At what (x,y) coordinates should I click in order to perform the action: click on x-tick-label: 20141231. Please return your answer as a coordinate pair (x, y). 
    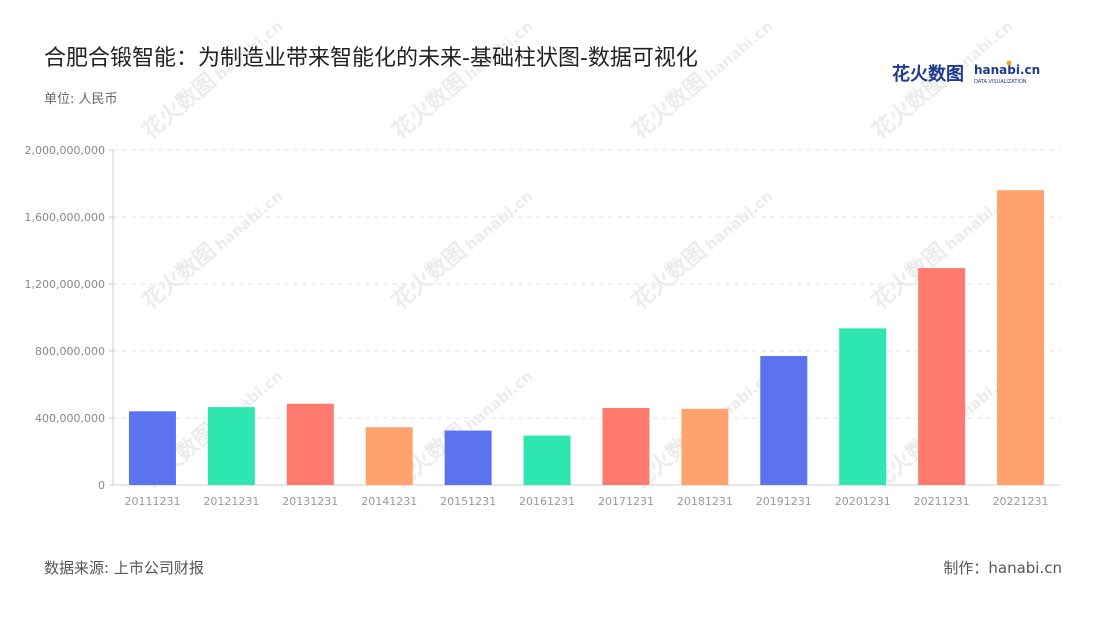
    Looking at the image, I should click on (389, 501).